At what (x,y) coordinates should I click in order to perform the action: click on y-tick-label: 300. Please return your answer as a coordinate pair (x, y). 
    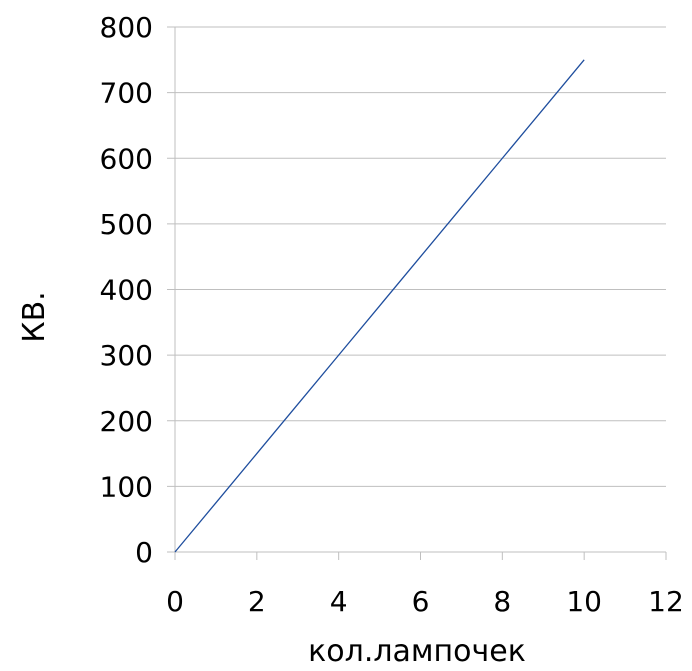
    Looking at the image, I should click on (126, 355).